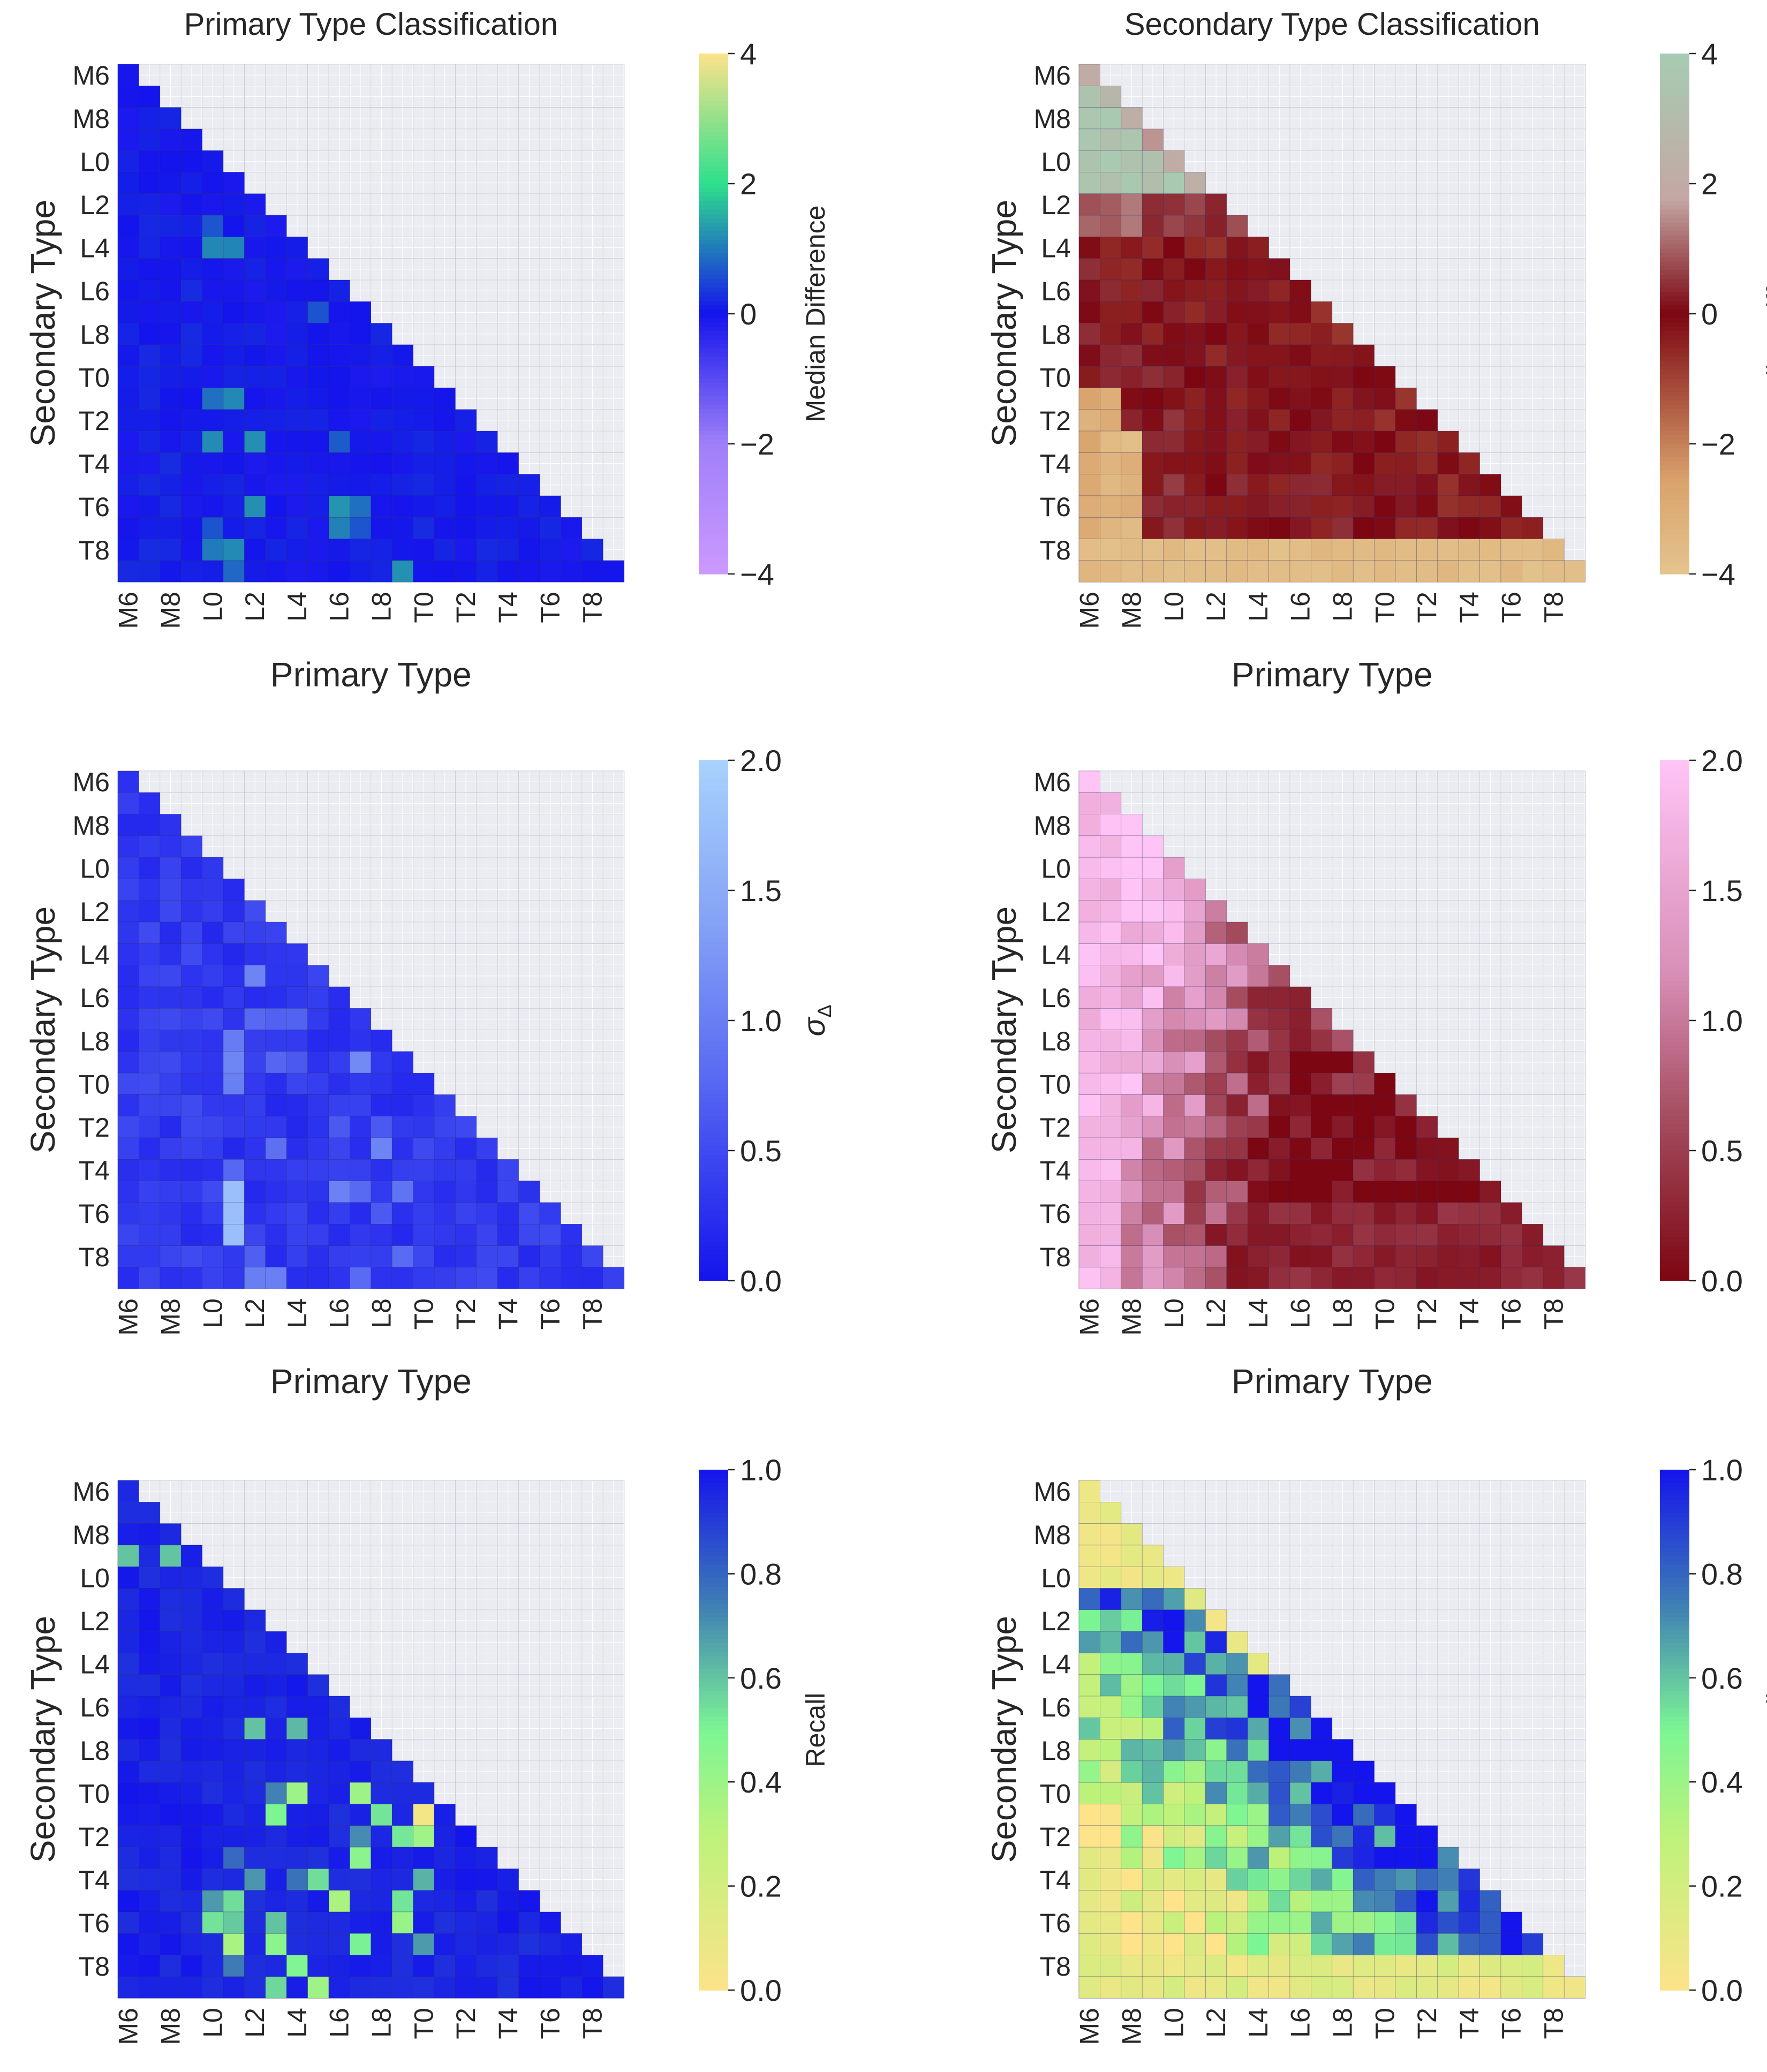  Describe the element at coordinates (1216, 1313) in the screenshot. I see `x-tick-label: L2` at that location.